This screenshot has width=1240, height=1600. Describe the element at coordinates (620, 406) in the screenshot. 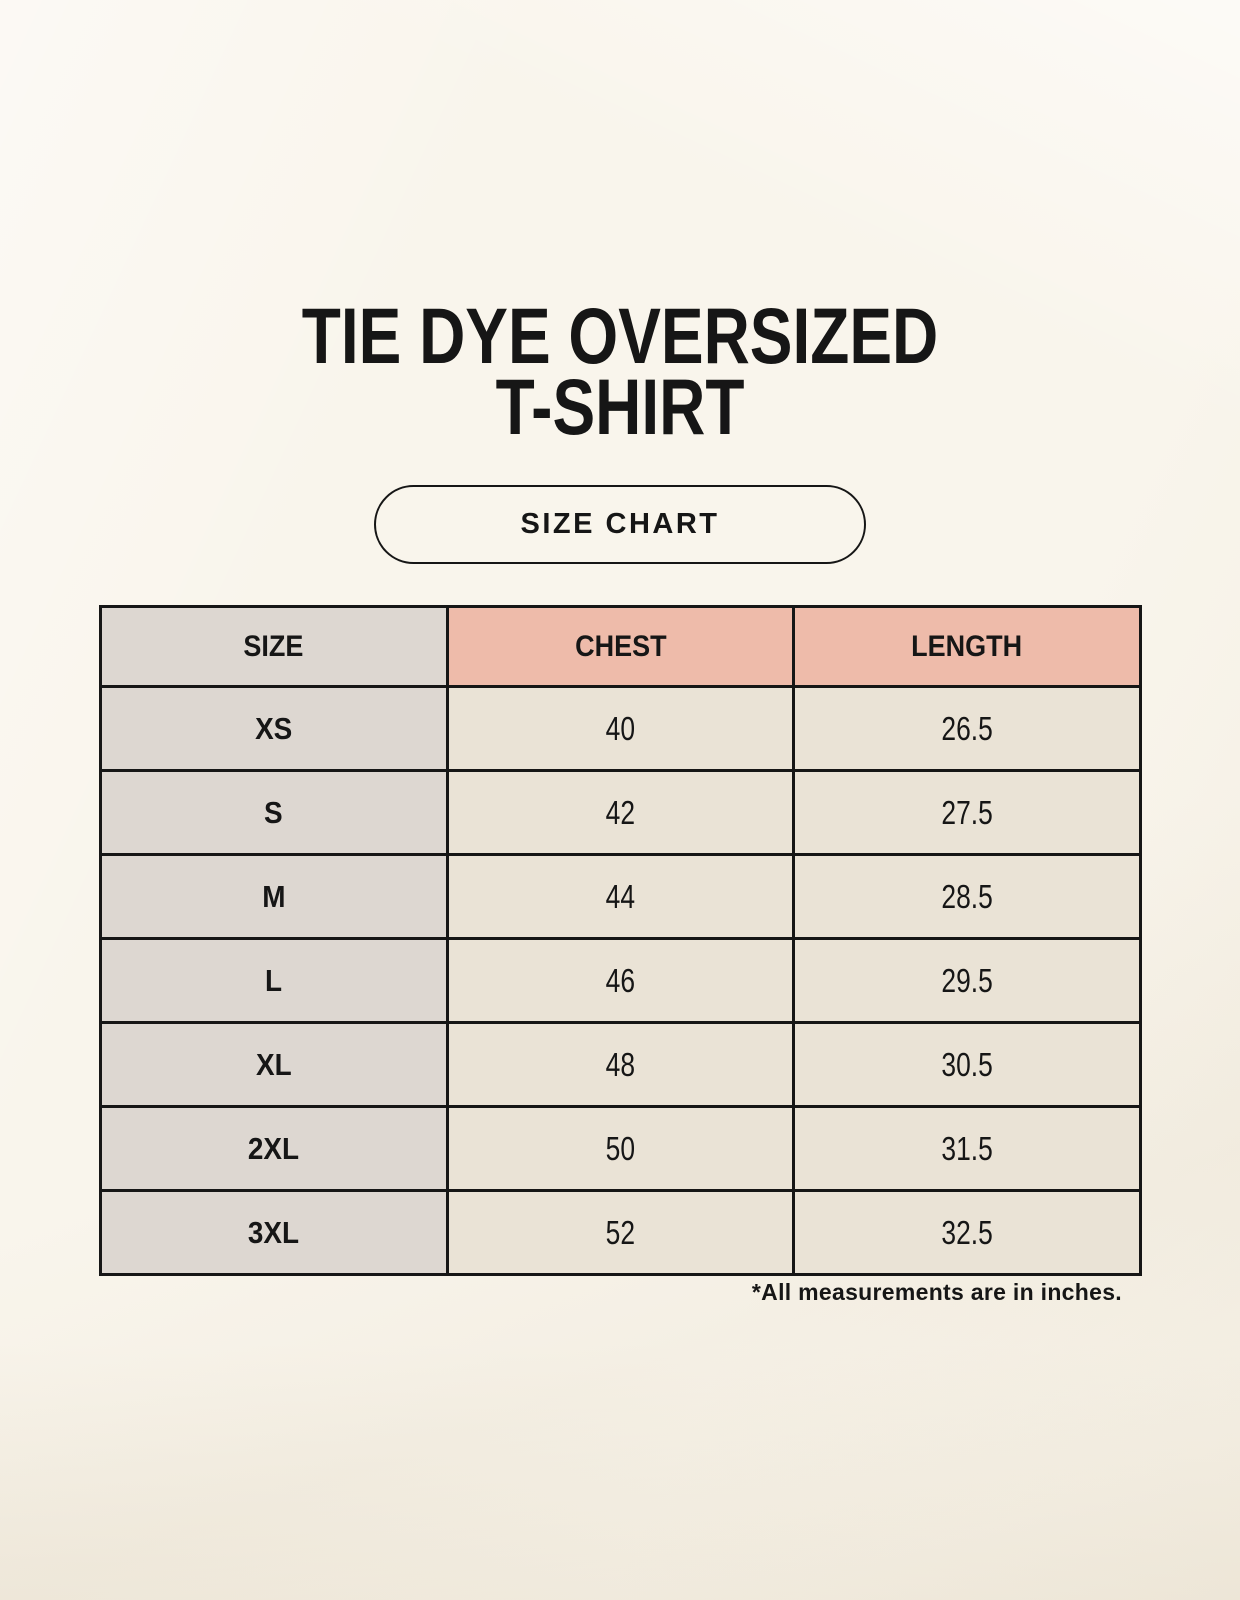

I see `page-title-line2: T-SHIRT` at that location.